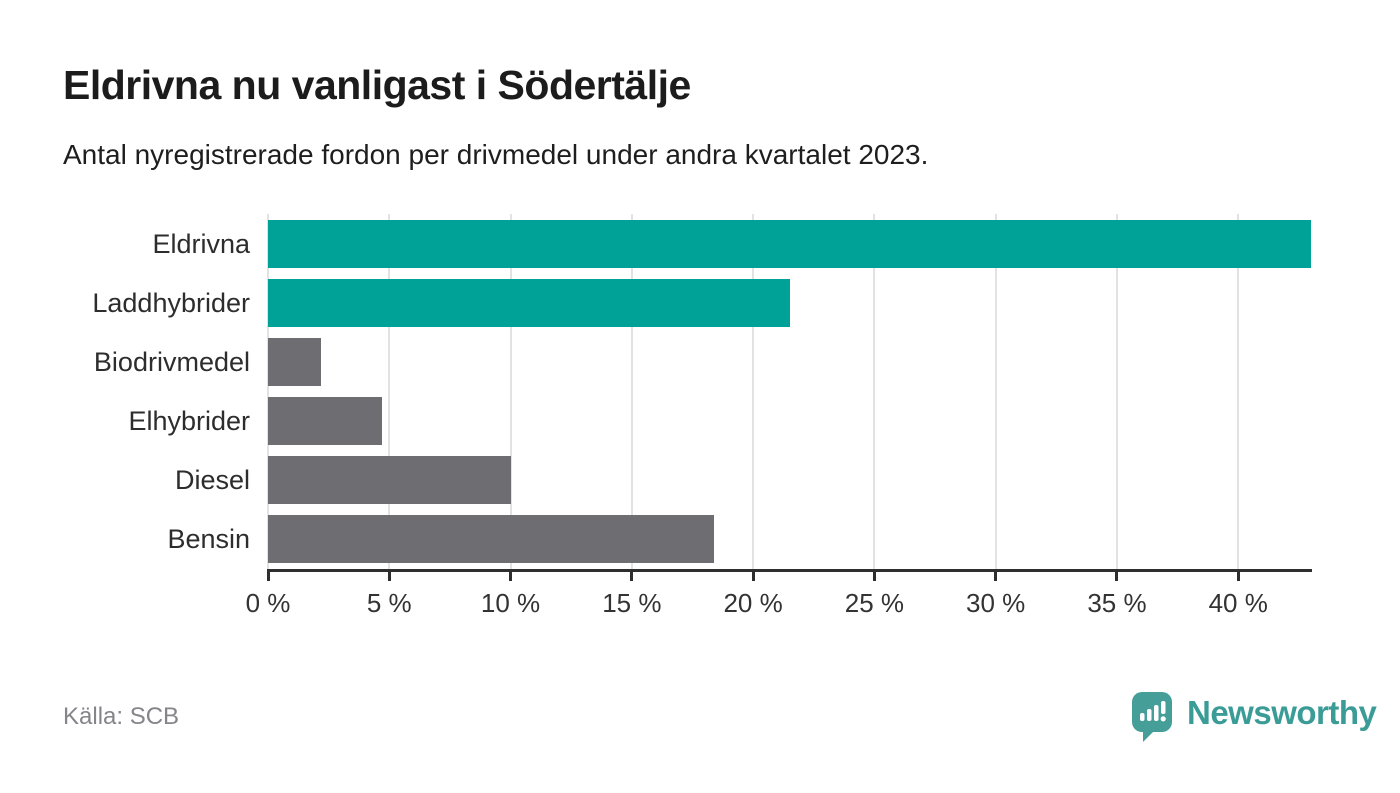 The width and height of the screenshot is (1400, 793). I want to click on bar-diesel, so click(389, 480).